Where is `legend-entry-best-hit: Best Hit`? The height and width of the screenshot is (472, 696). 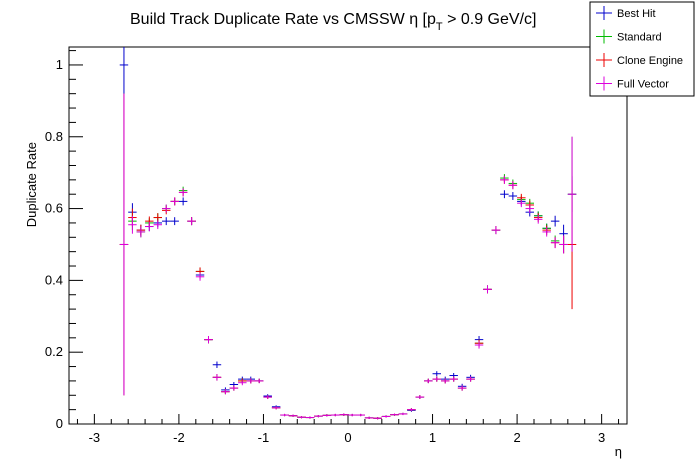 legend-entry-best-hit: Best Hit is located at coordinates (626, 13).